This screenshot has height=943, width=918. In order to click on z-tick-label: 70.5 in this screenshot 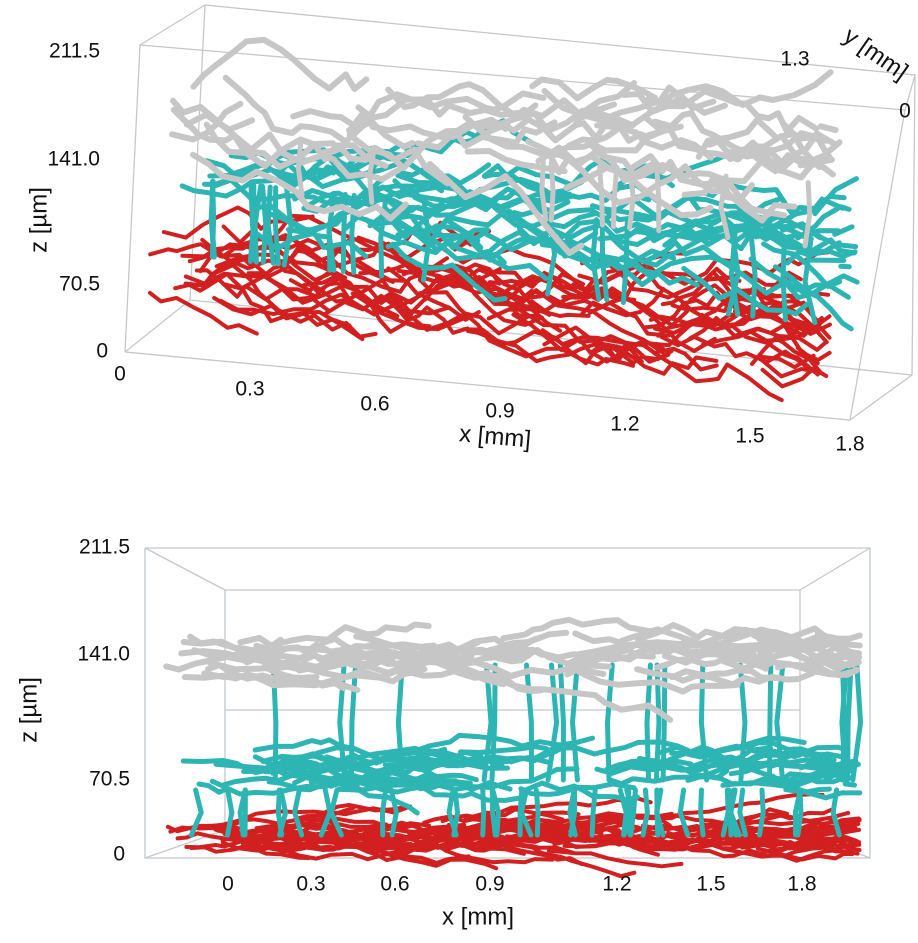, I will do `click(79, 284)`.